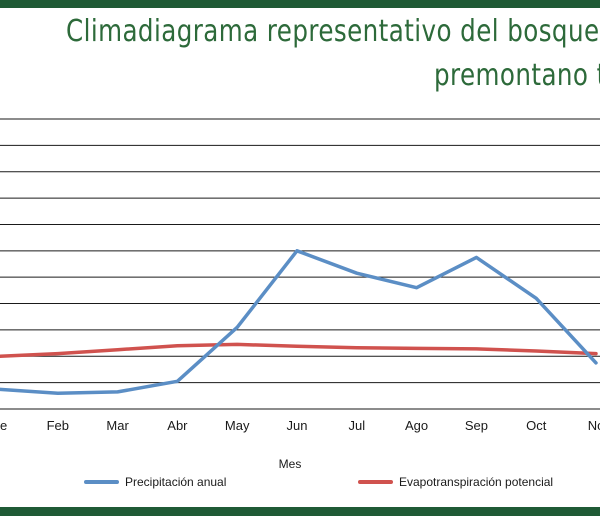 The width and height of the screenshot is (600, 516). What do you see at coordinates (416, 425) in the screenshot?
I see `x-tick-label: Ago` at bounding box center [416, 425].